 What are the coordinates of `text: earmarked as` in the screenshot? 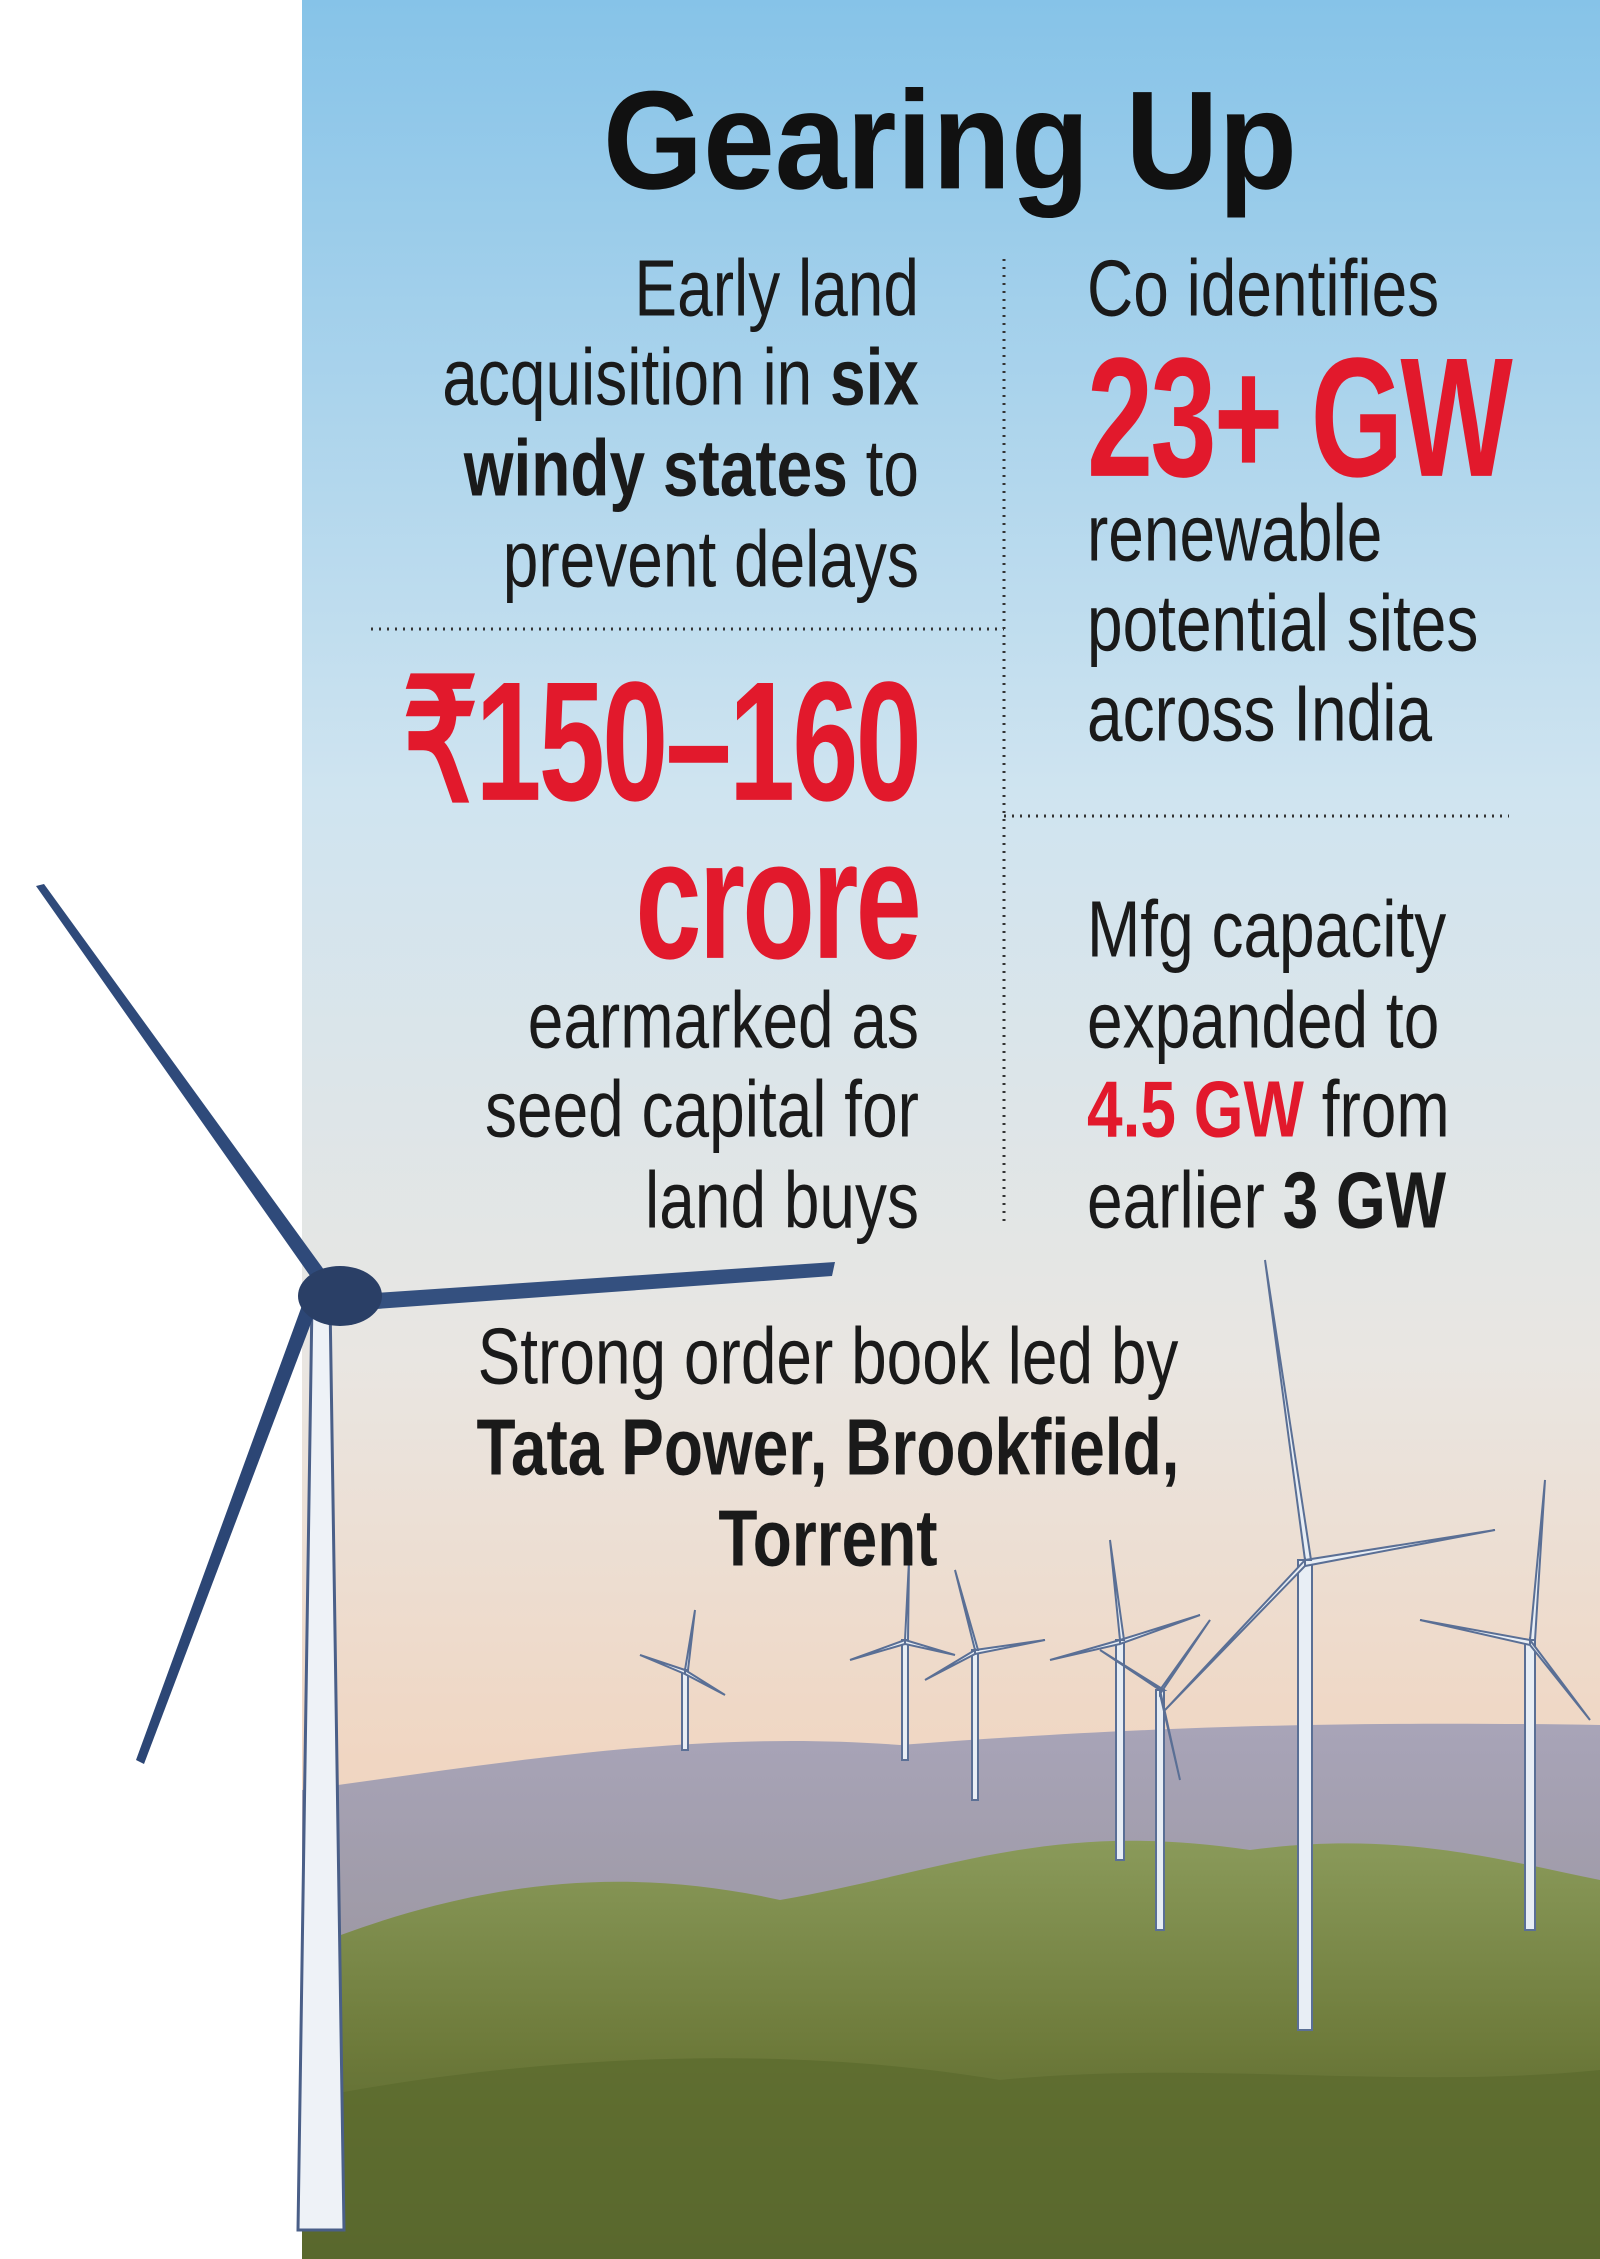 It's located at (723, 1019).